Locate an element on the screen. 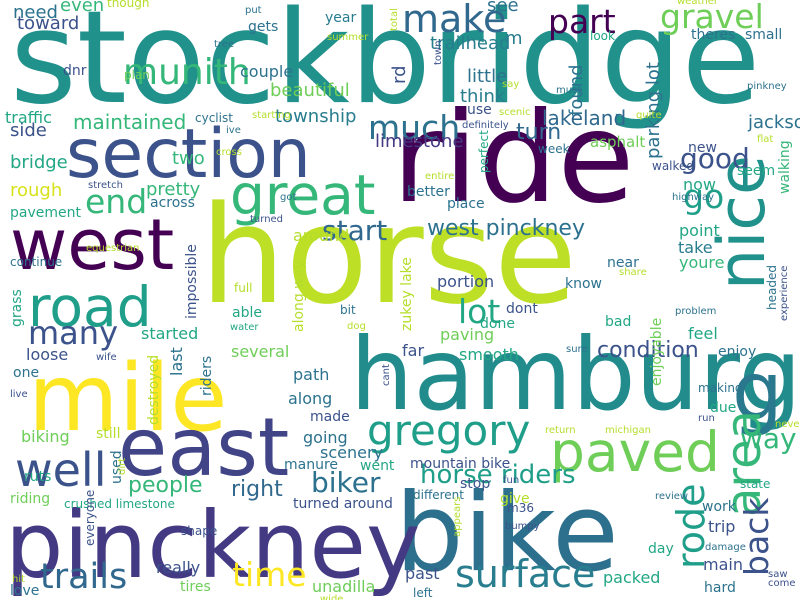  cloud-word: several is located at coordinates (260, 351).